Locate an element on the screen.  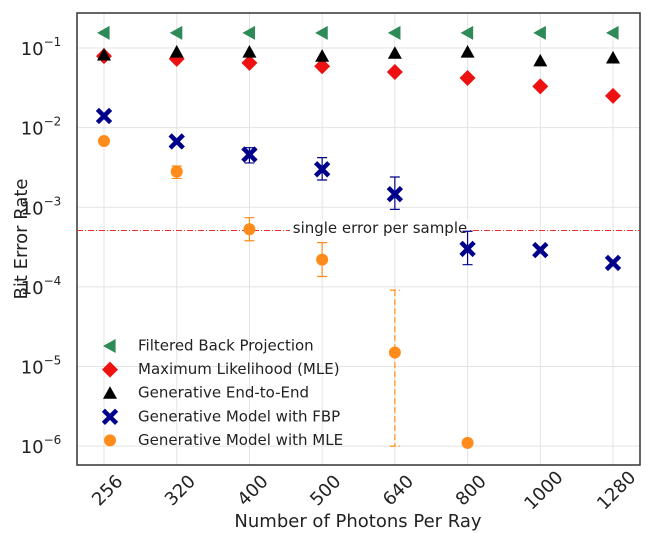
y-tick-exponent: −5 is located at coordinates (53, 360).